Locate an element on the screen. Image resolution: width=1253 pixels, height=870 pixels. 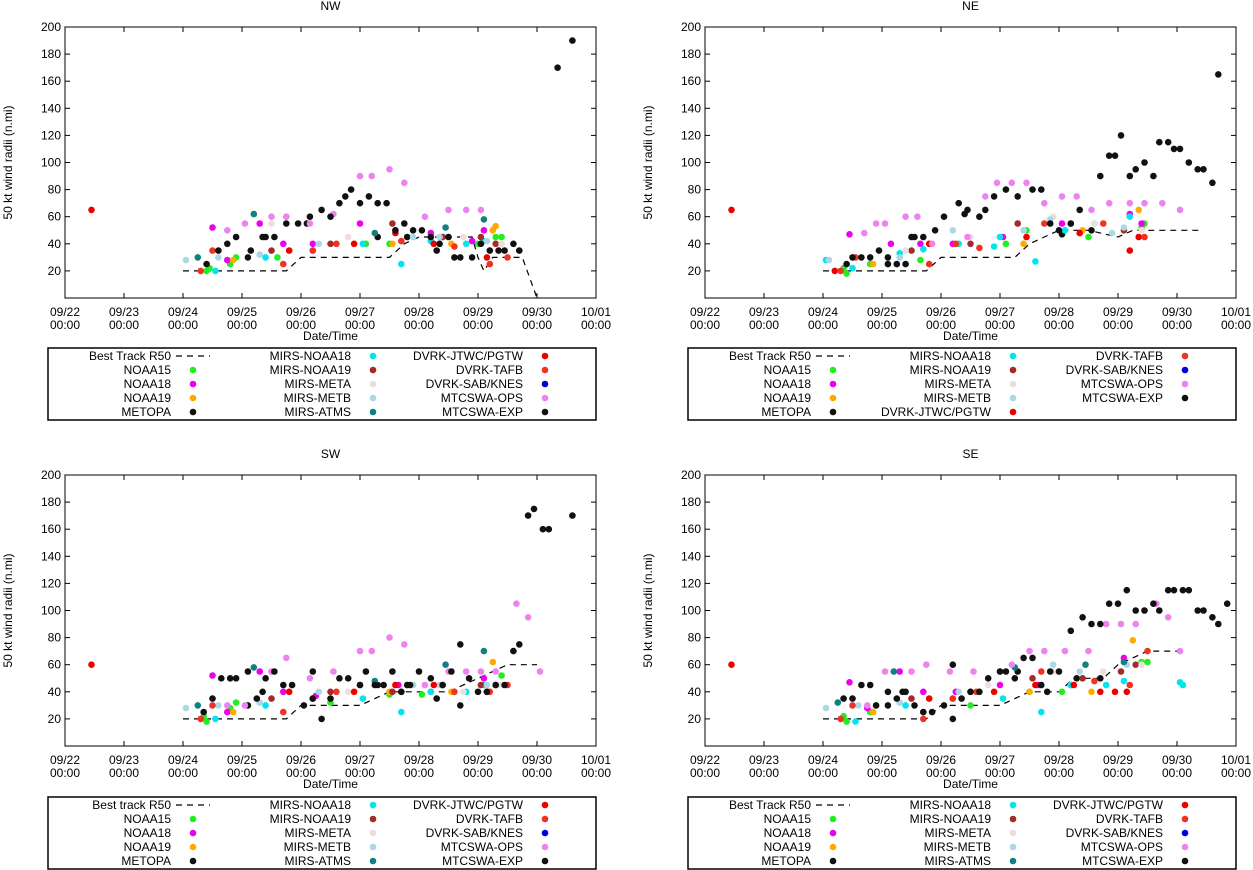
point-noaa18 is located at coordinates (1000, 685).